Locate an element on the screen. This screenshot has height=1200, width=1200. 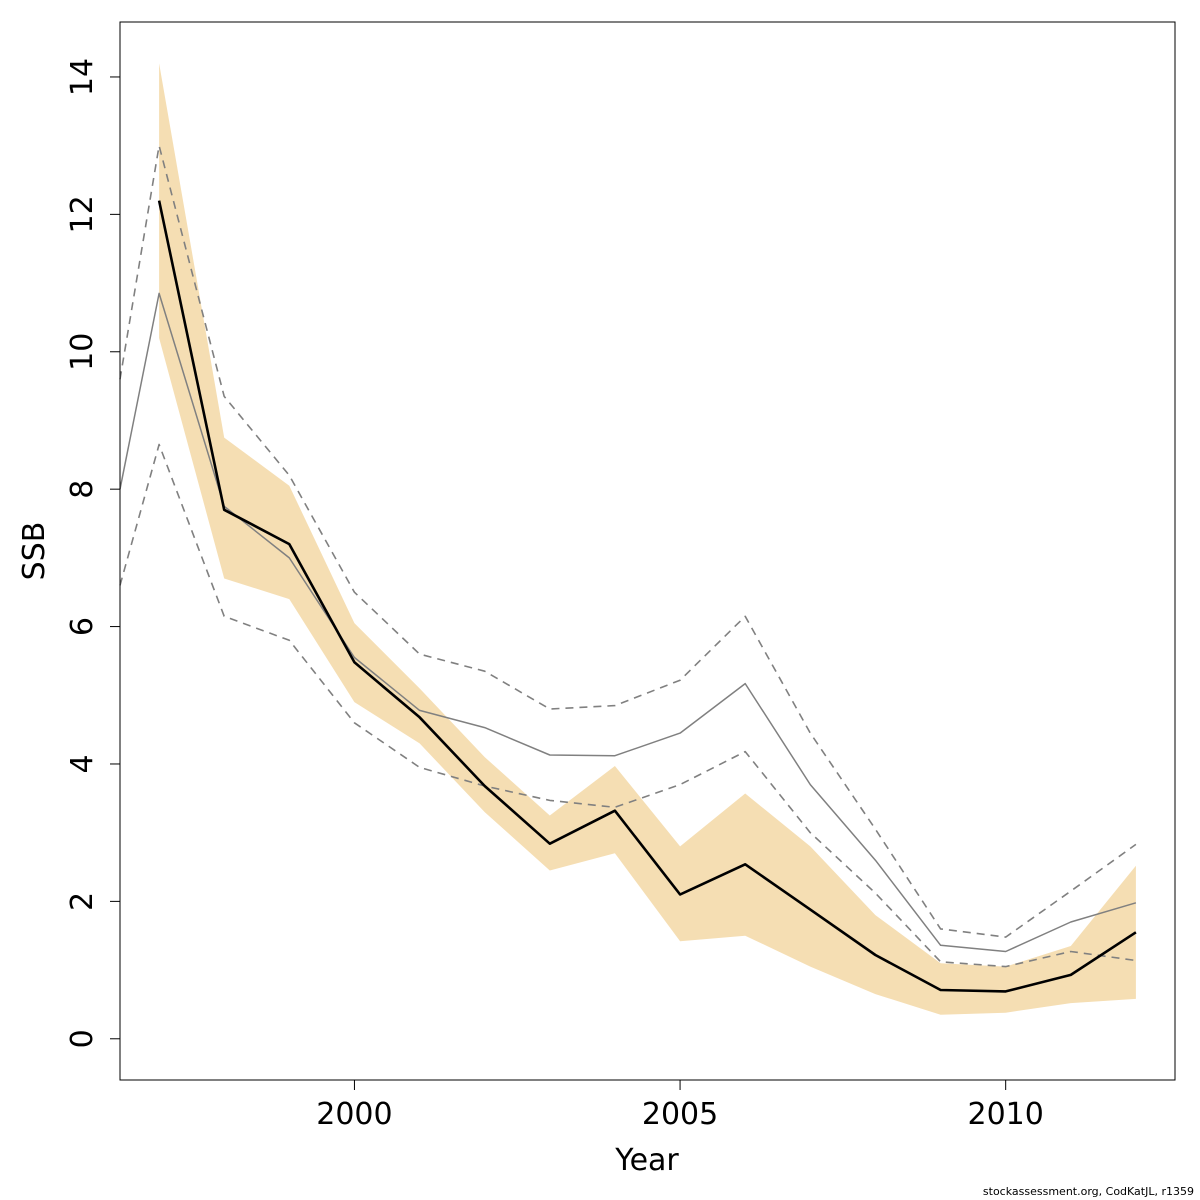
x-tick-label: 2000 is located at coordinates (354, 1114).